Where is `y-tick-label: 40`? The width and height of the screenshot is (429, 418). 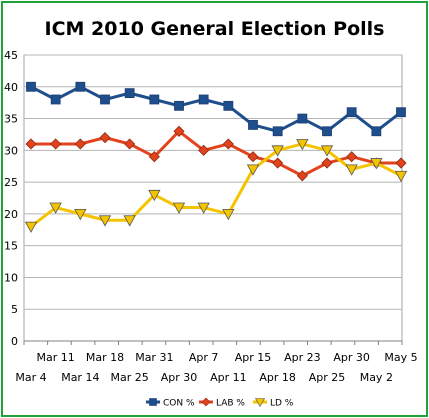 y-tick-label: 40 is located at coordinates (11, 87).